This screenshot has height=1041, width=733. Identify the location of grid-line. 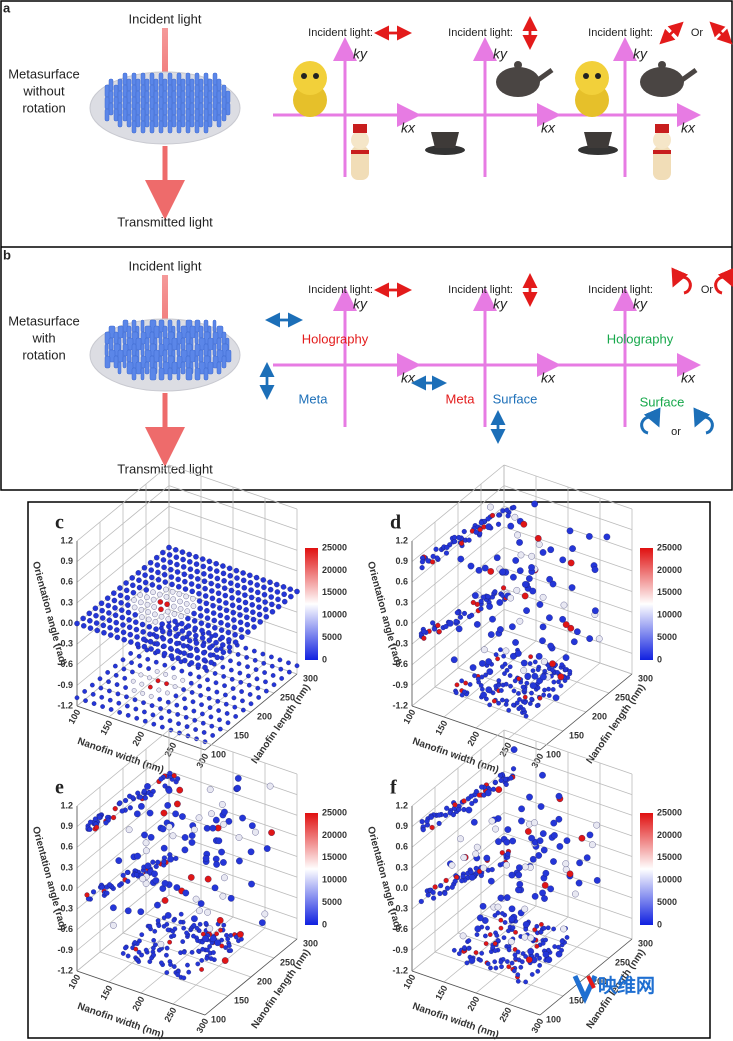
(187, 955).